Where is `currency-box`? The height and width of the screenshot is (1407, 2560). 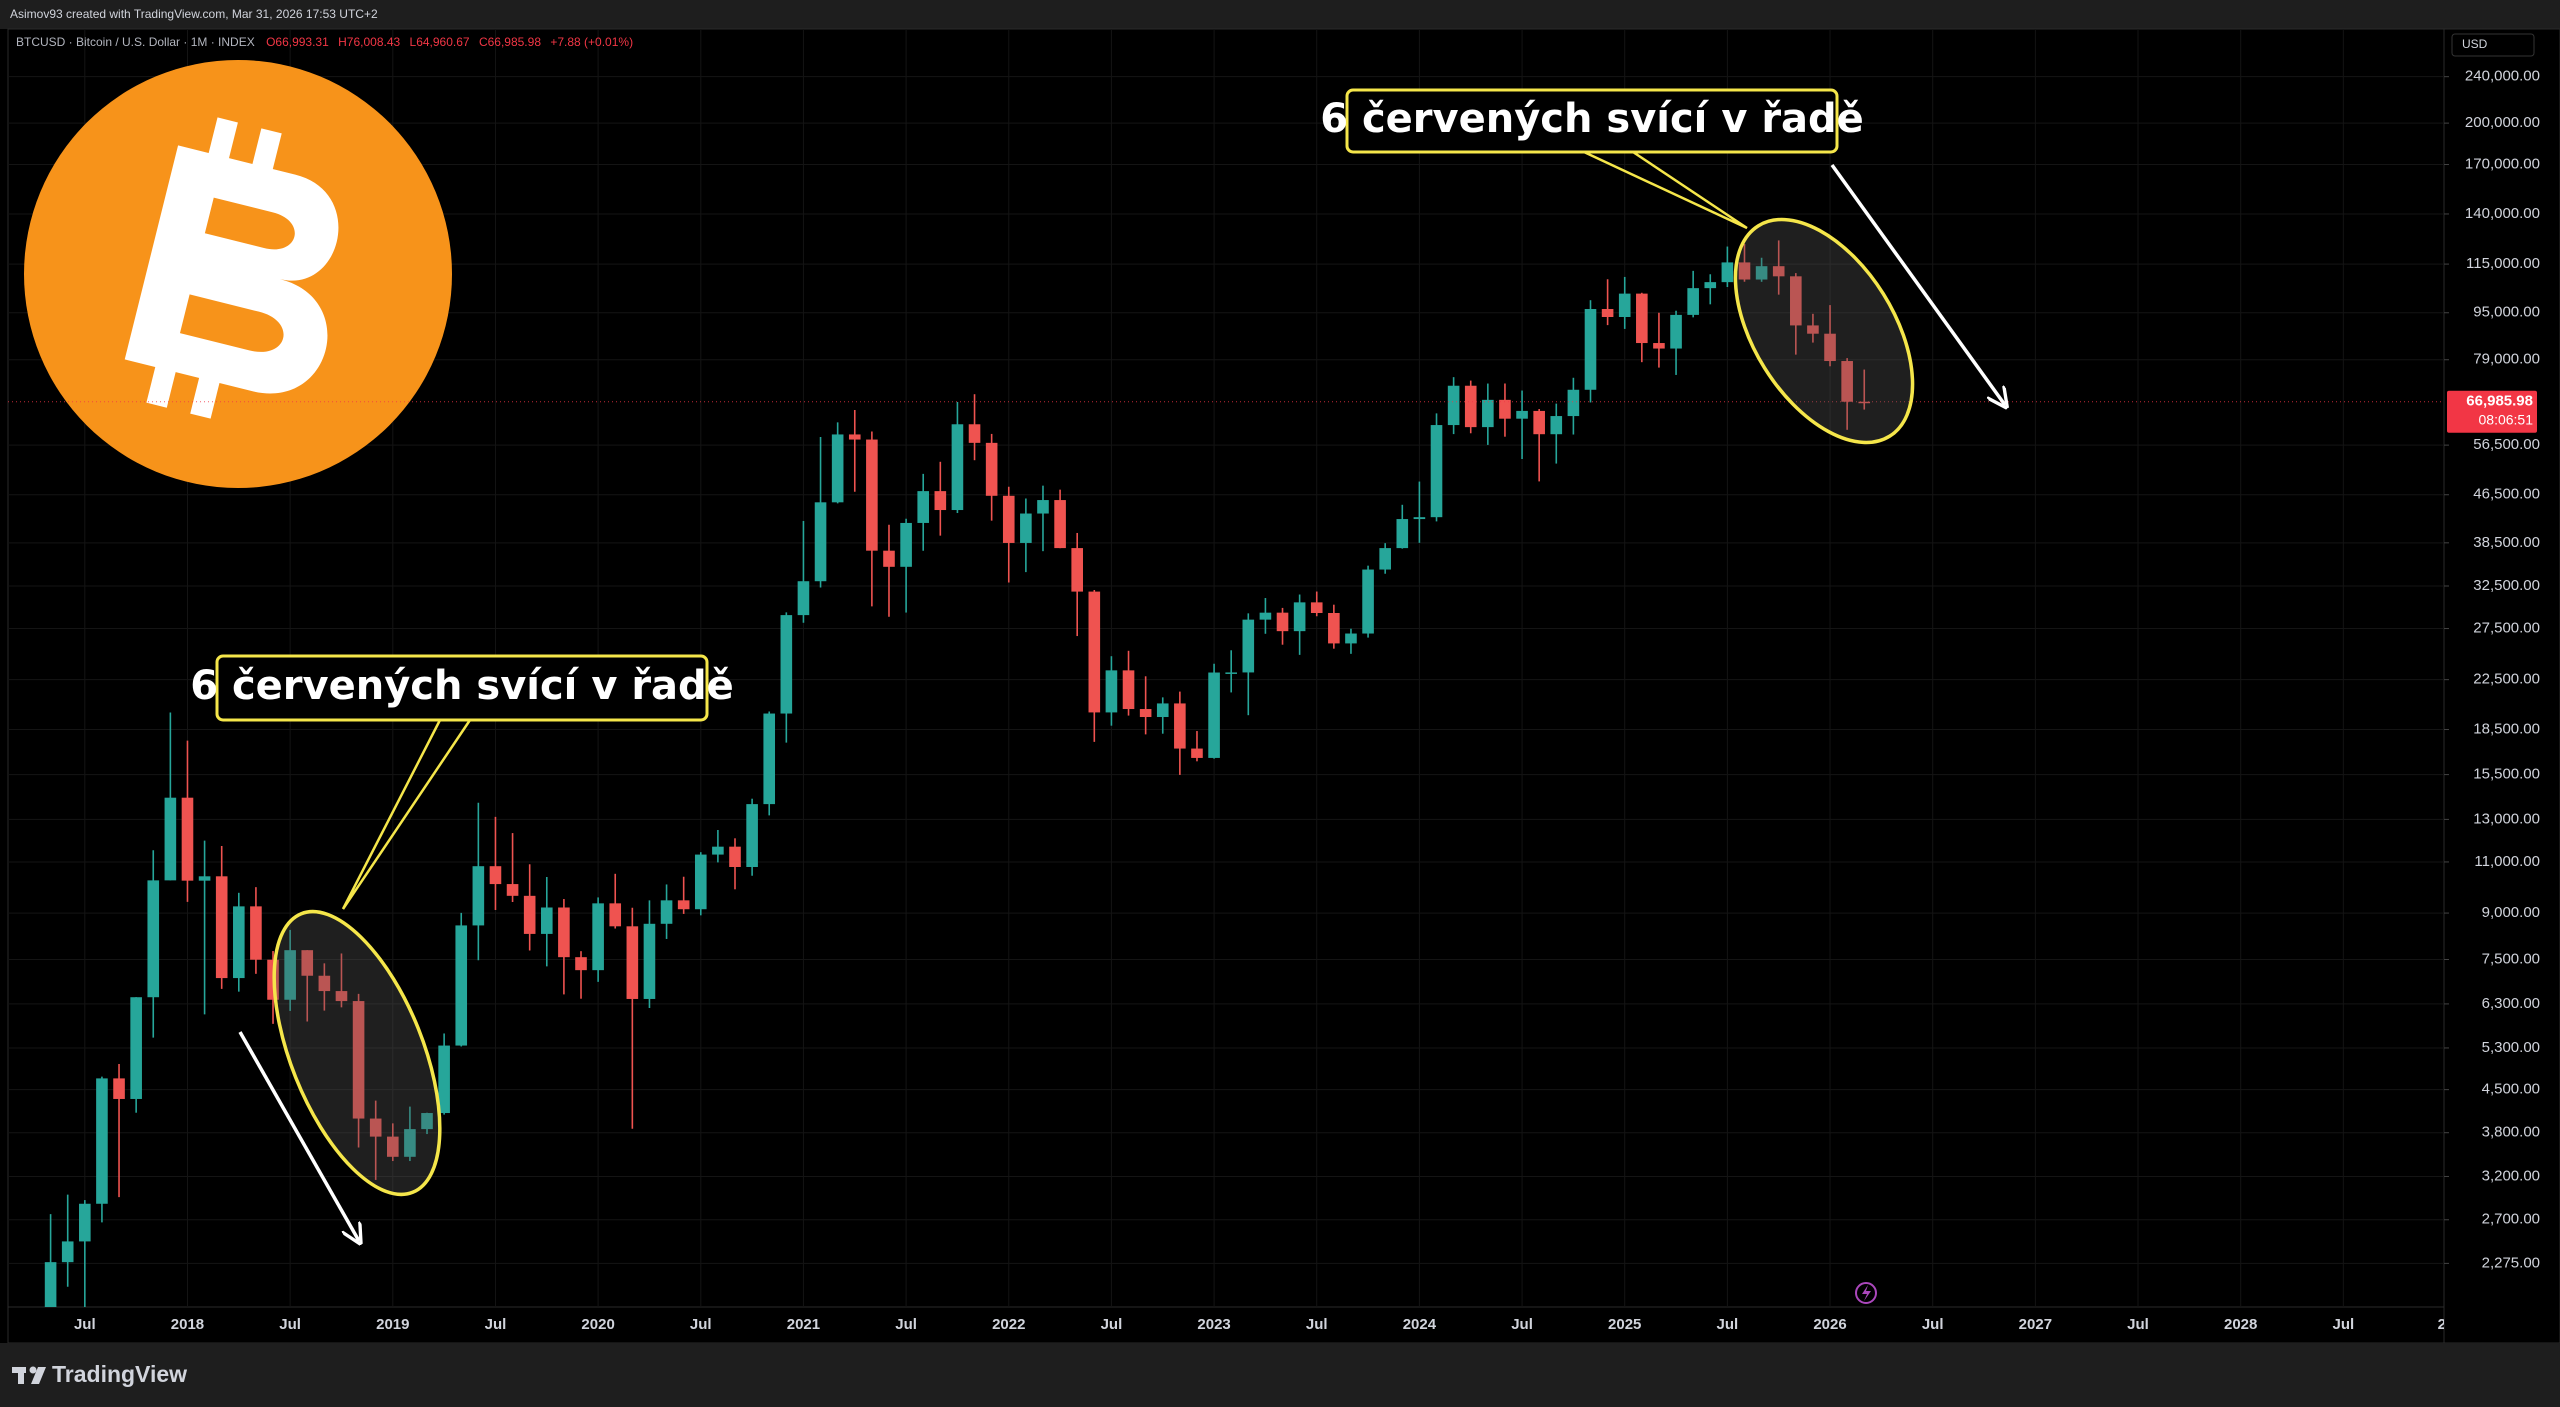
currency-box is located at coordinates (2493, 45).